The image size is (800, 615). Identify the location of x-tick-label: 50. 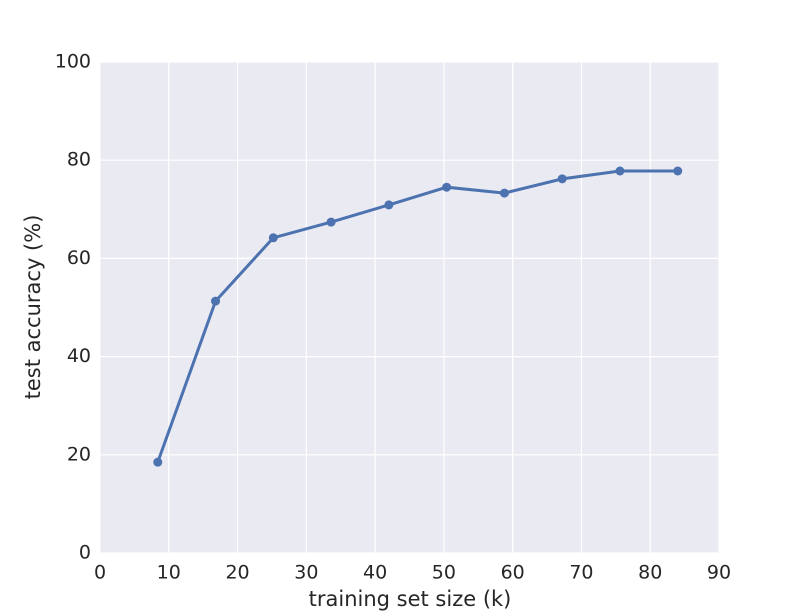
(444, 573).